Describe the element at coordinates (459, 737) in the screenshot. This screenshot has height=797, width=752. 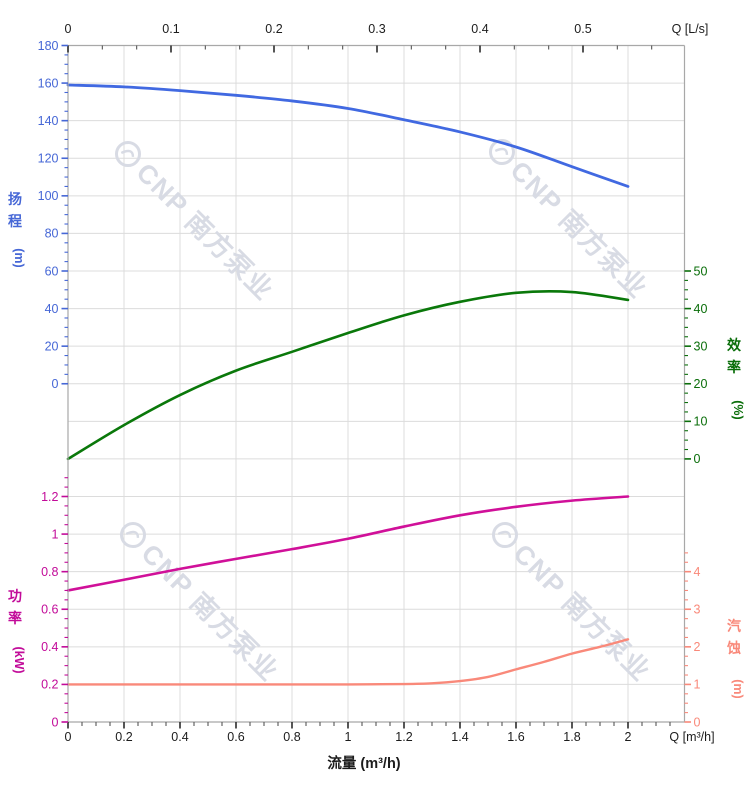
I see `bottom-tick-label: 1.4` at that location.